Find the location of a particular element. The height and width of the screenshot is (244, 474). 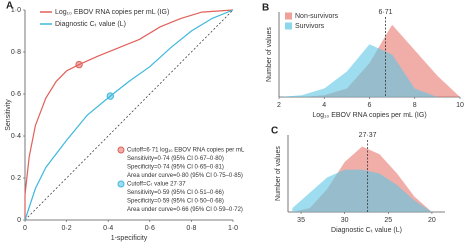

annotation-text: Area under curve=0·66 (95% CI 0·59–0·72) is located at coordinates (185, 210).